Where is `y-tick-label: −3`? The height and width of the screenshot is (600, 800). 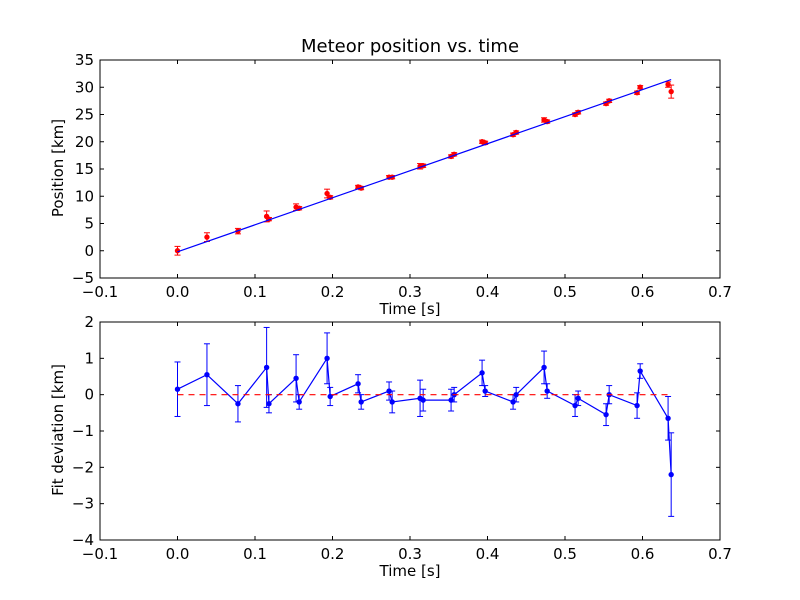 y-tick-label: −3 is located at coordinates (83, 504).